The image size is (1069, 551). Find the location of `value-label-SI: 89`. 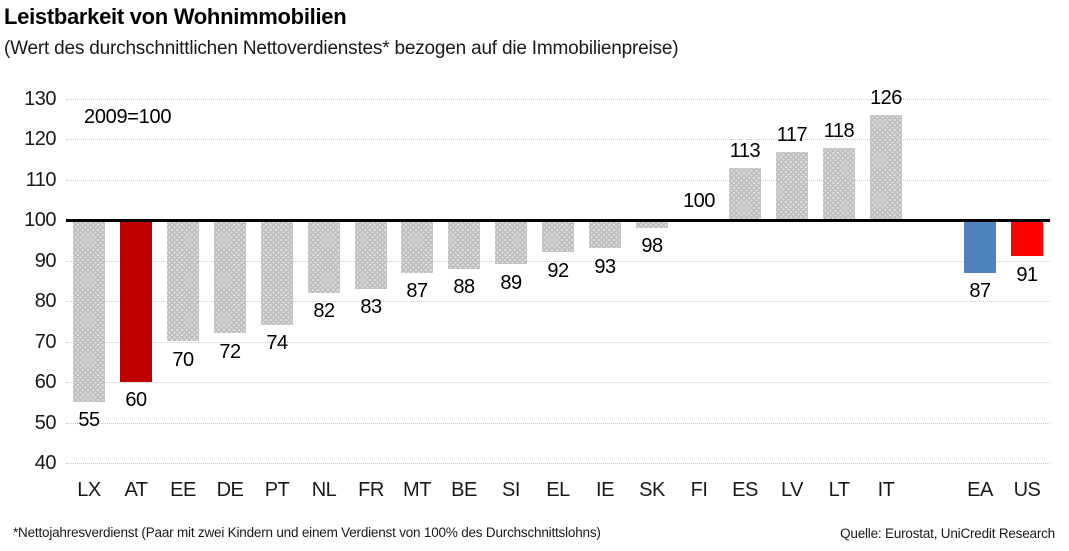

value-label-SI: 89 is located at coordinates (511, 283).